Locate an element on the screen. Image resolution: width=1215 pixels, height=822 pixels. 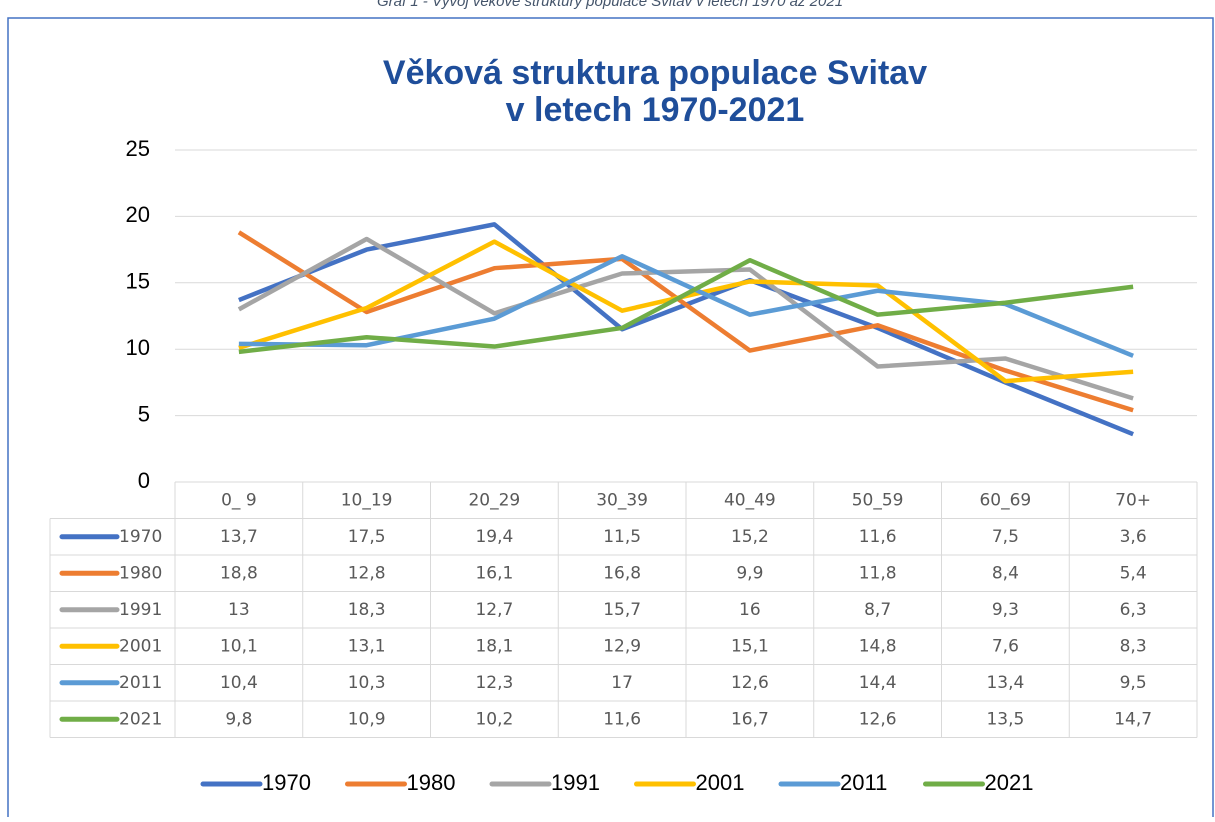
table-cell: 18,3 is located at coordinates (367, 610).